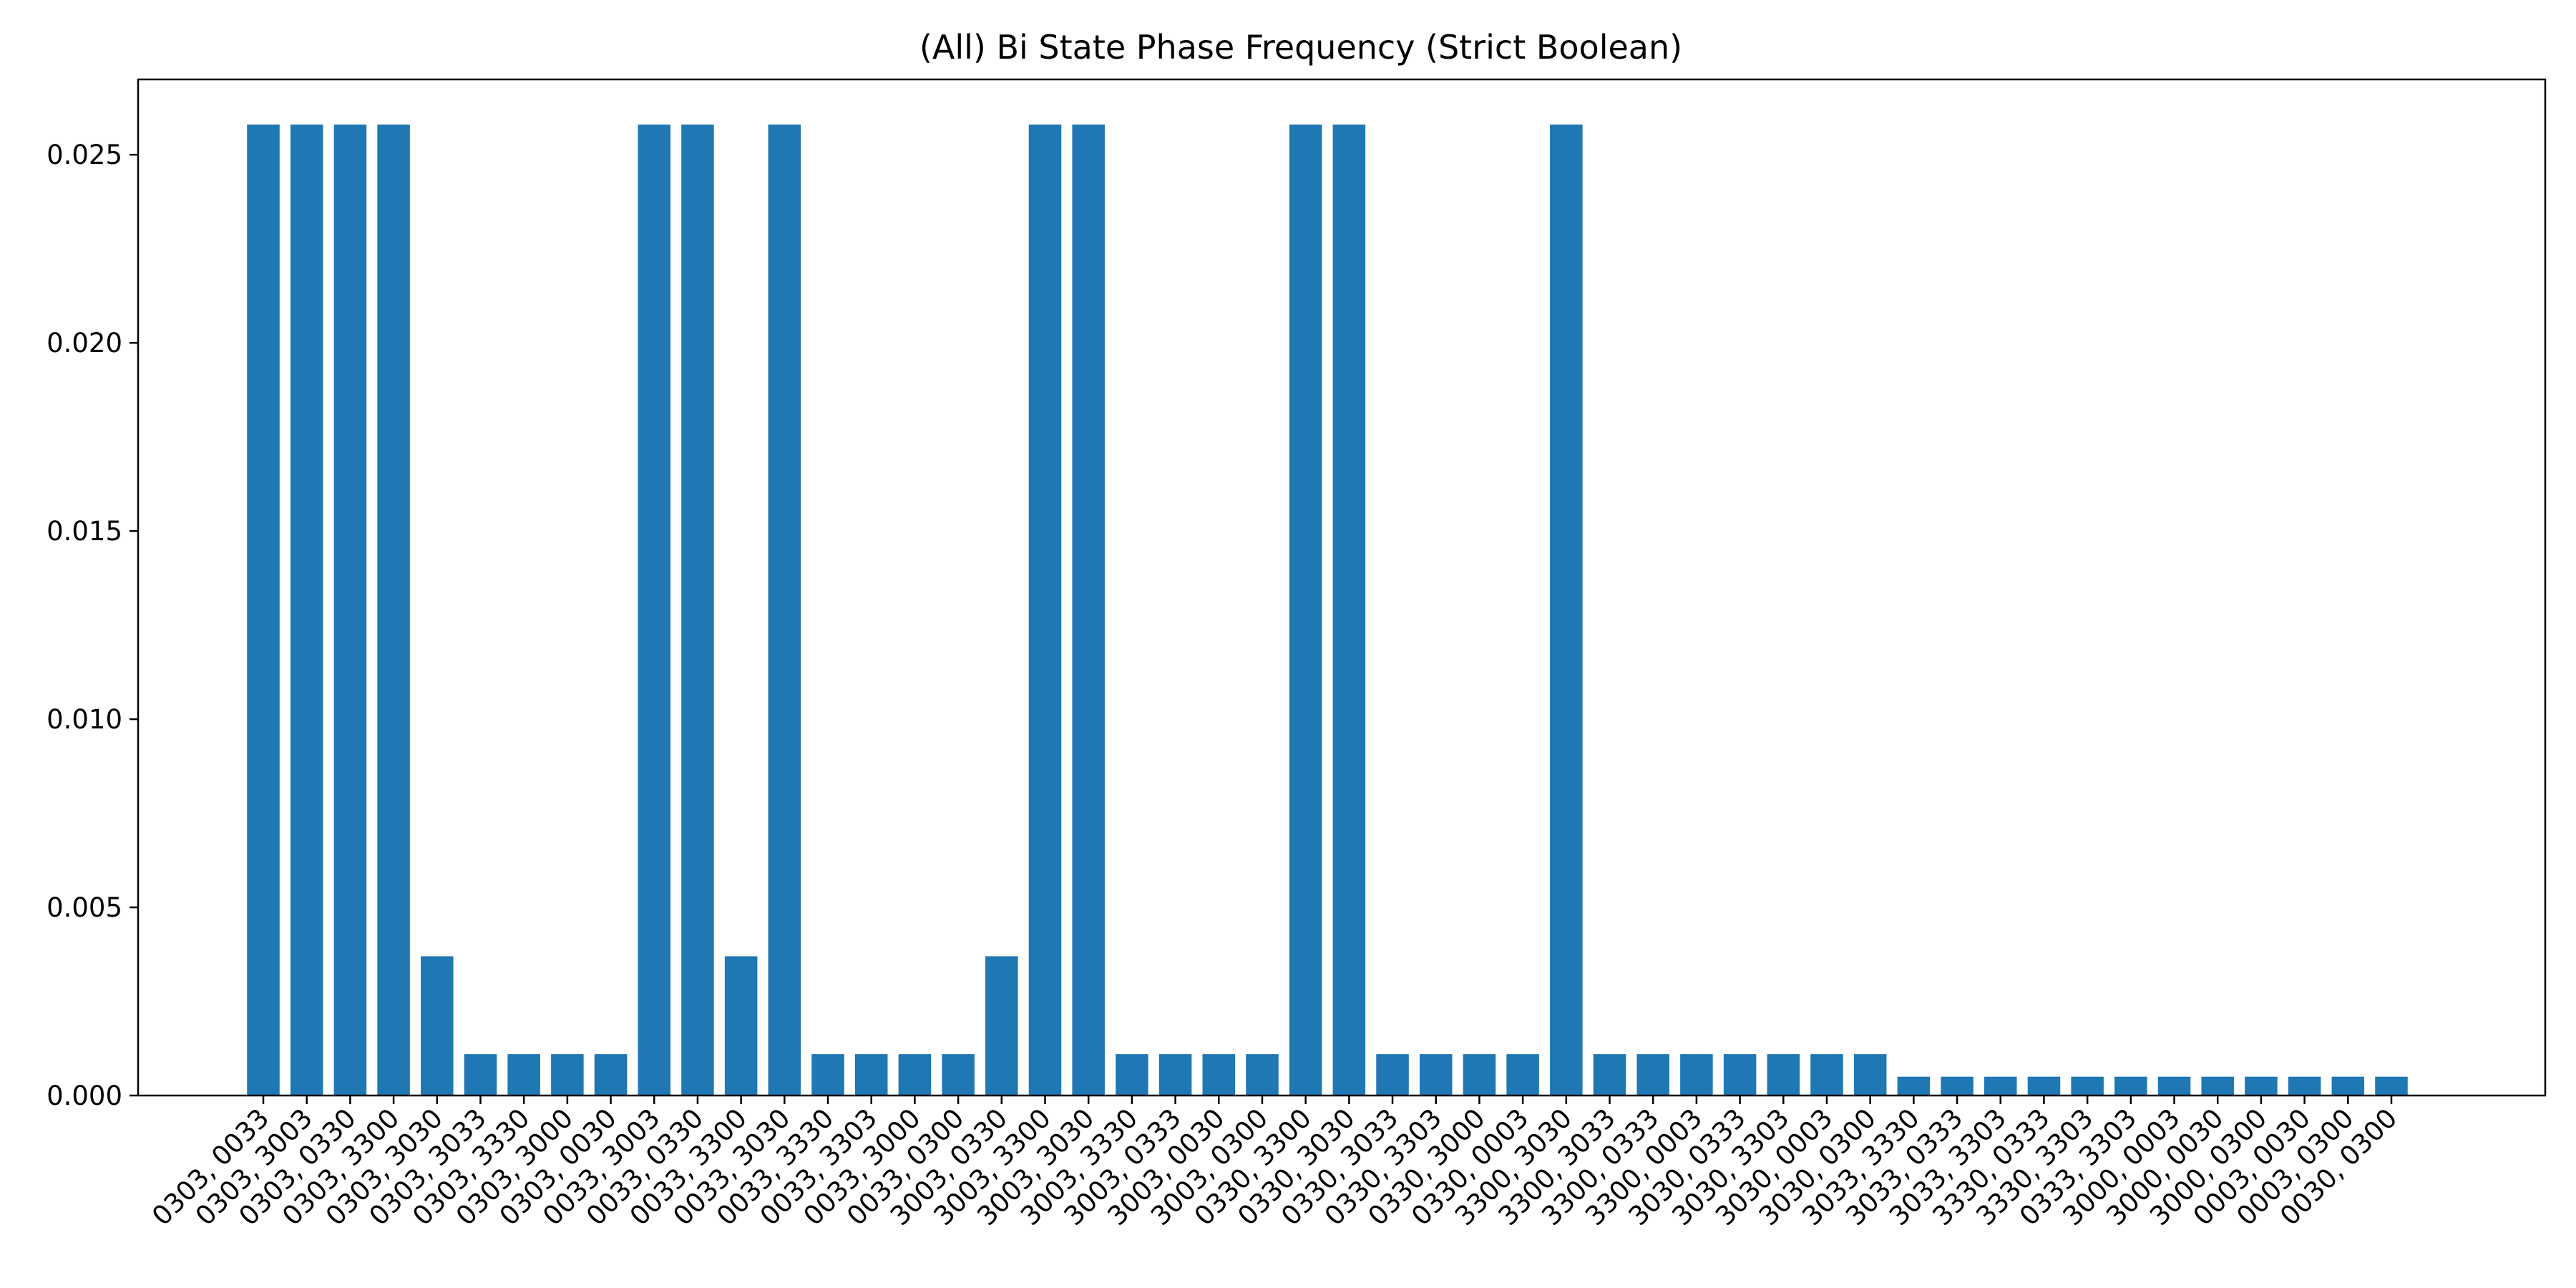  Describe the element at coordinates (92, 625) in the screenshot. I see `y-axis: 0.000 0.005 0.010 0.015 0.020 0.025` at that location.